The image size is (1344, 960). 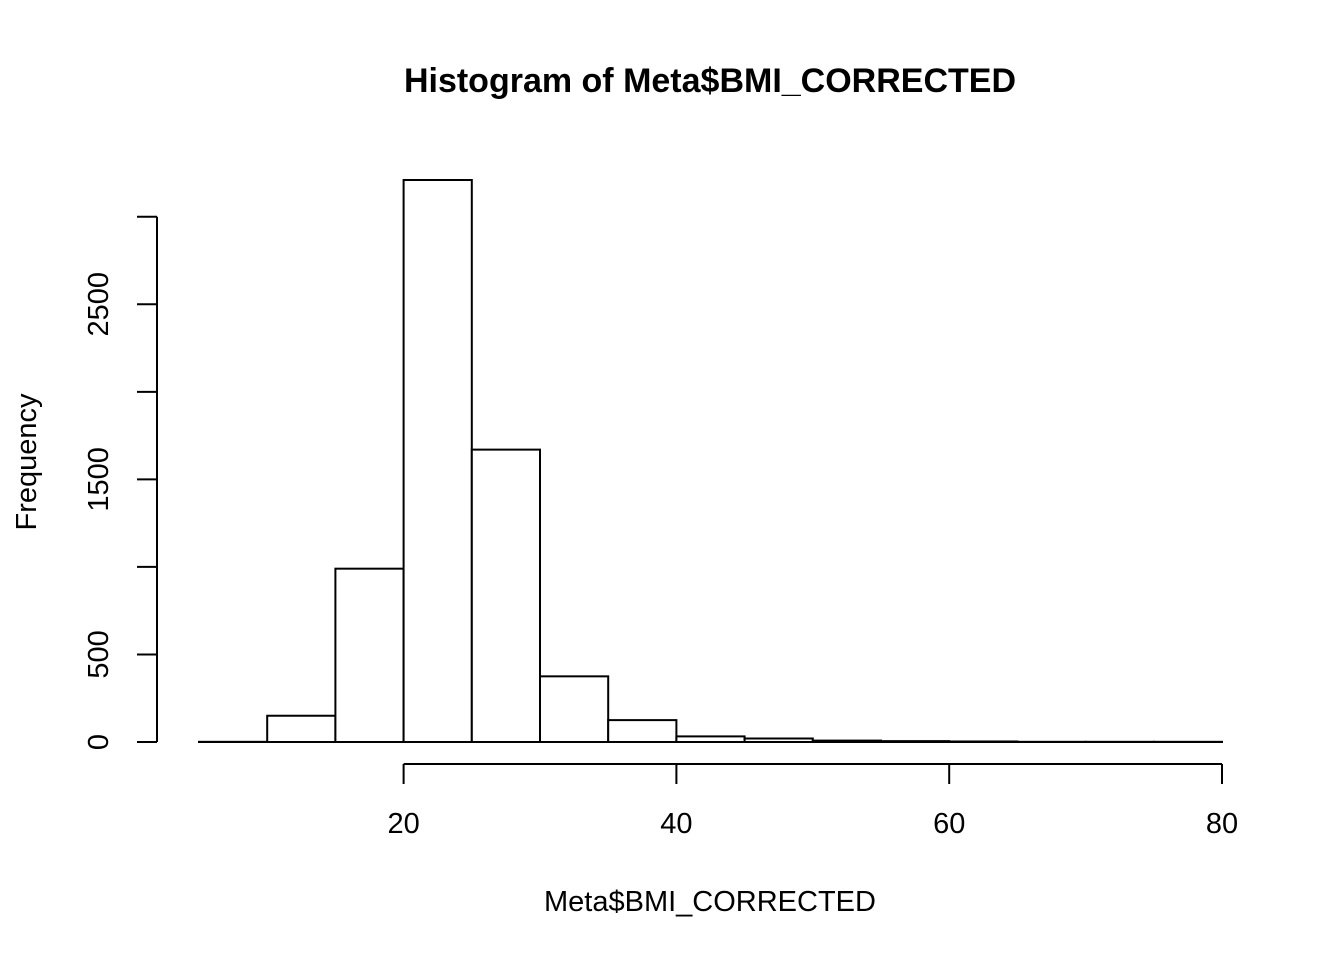 I want to click on x-tick-label: 60, so click(x=949, y=824).